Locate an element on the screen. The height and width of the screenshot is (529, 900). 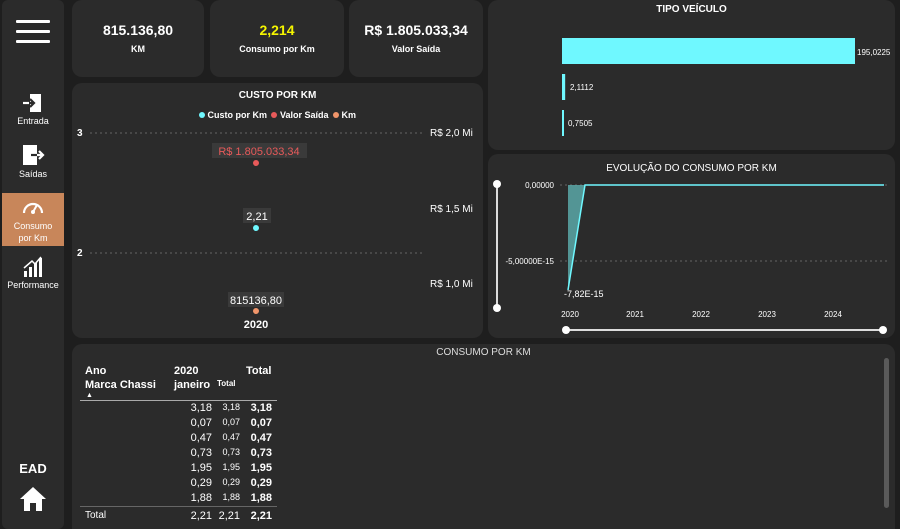
custo-label: 2,21 is located at coordinates (256, 217).